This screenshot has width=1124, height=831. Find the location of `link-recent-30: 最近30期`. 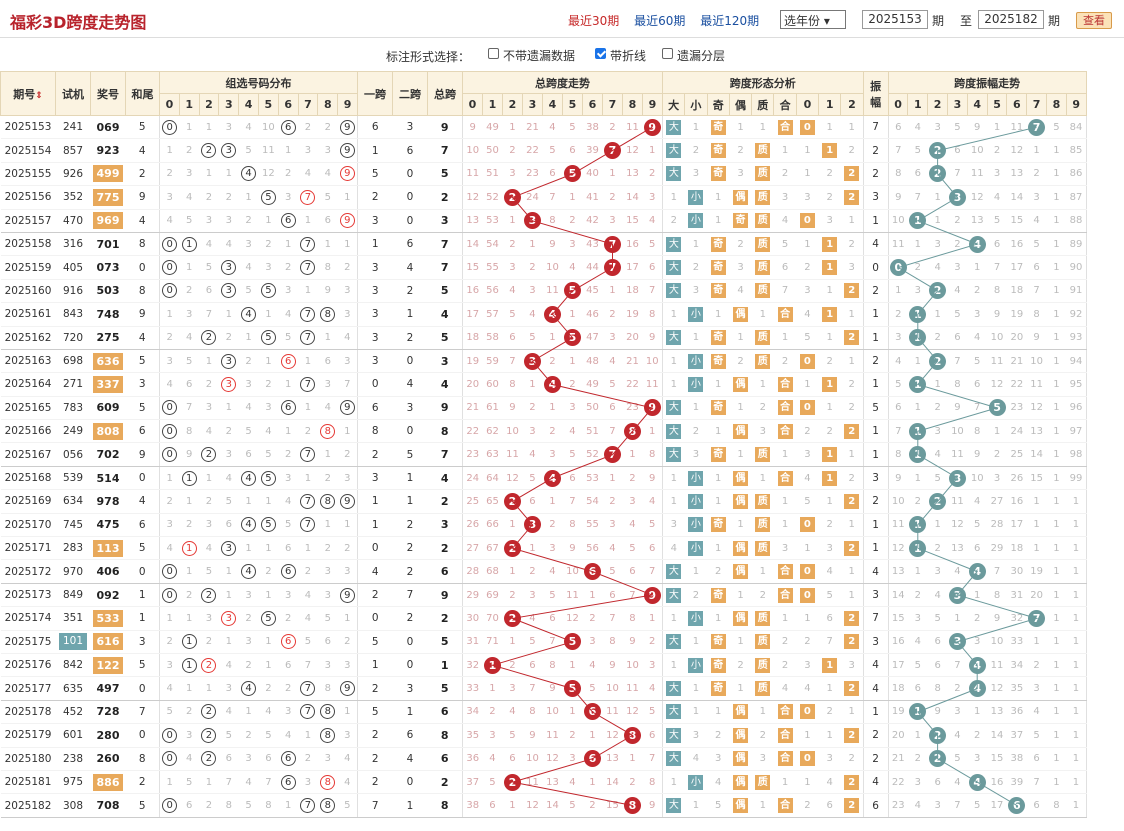

link-recent-30: 最近30期 is located at coordinates (594, 21).